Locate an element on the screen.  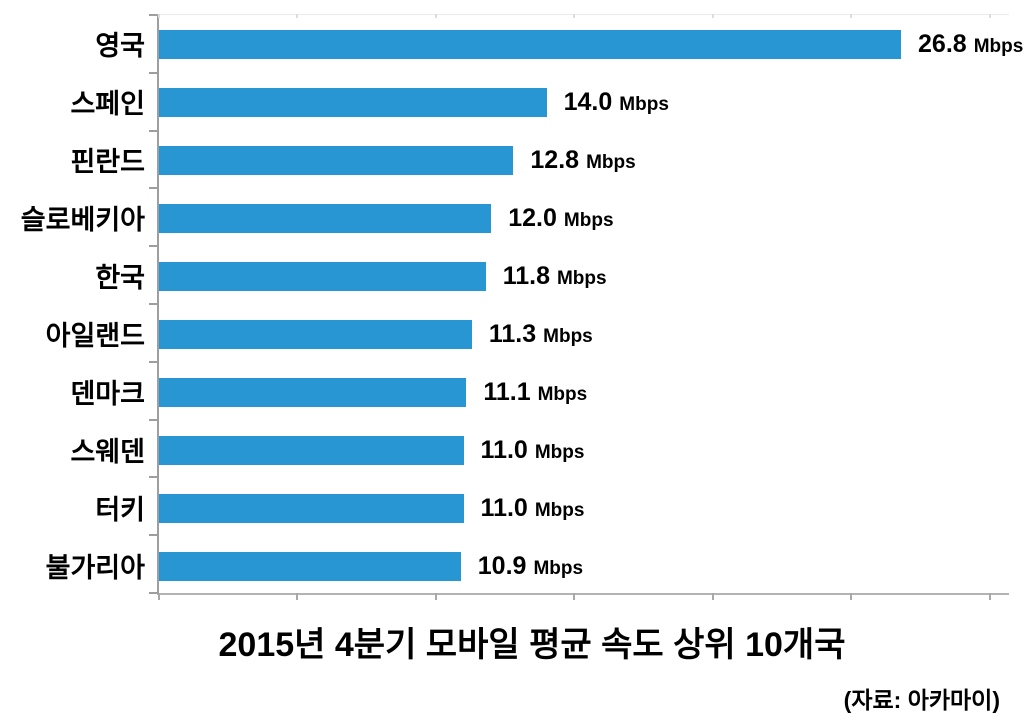
value-label: 12.8 Mbps is located at coordinates (582, 160).